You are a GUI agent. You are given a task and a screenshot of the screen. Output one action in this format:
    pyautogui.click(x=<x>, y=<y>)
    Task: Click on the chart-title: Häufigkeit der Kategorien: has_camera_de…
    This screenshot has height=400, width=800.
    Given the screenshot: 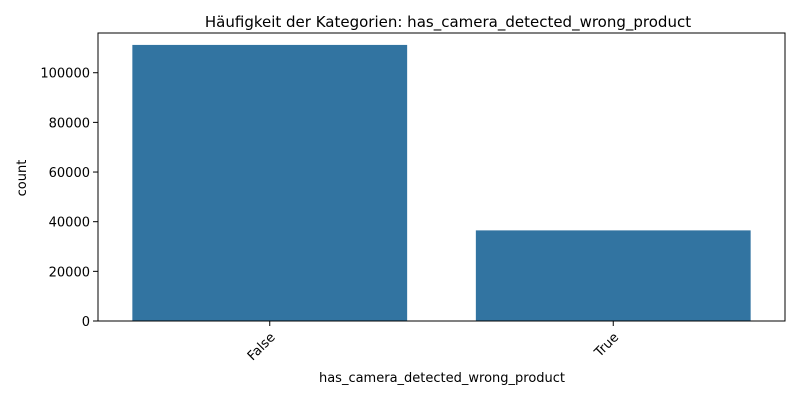 What is the action you would take?
    pyautogui.click(x=448, y=22)
    